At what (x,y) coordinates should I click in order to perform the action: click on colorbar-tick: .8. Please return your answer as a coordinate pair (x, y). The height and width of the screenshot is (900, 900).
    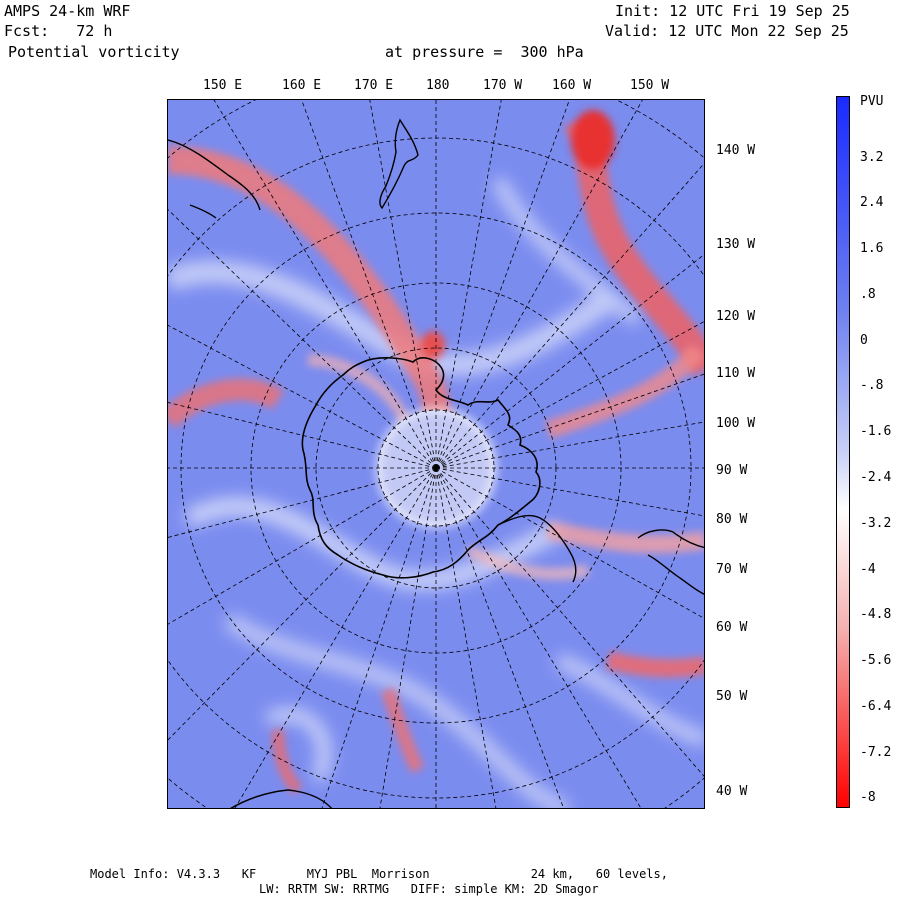
    Looking at the image, I should click on (868, 294).